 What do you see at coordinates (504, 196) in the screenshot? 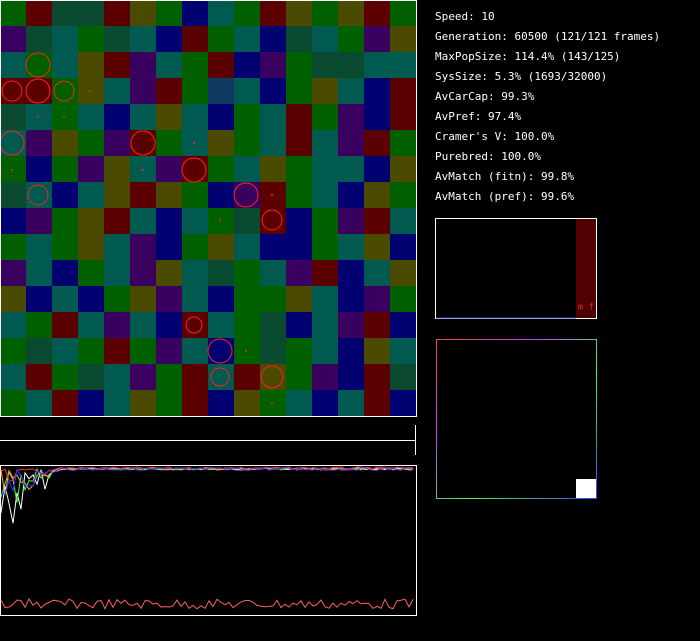
I see `stat-line: AvMatch (pref): 99.6%` at bounding box center [504, 196].